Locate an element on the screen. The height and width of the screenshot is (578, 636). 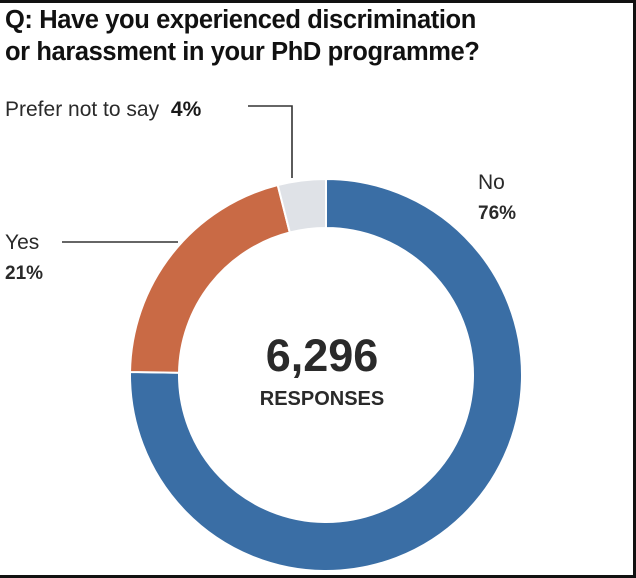
right-border is located at coordinates (634, 289).